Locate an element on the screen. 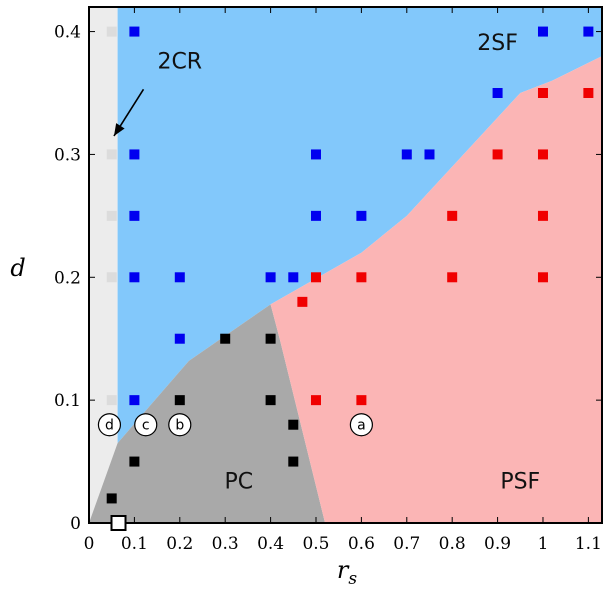 Image resolution: width=608 pixels, height=589 pixels. x-tick-label: 0.8 is located at coordinates (452, 544).